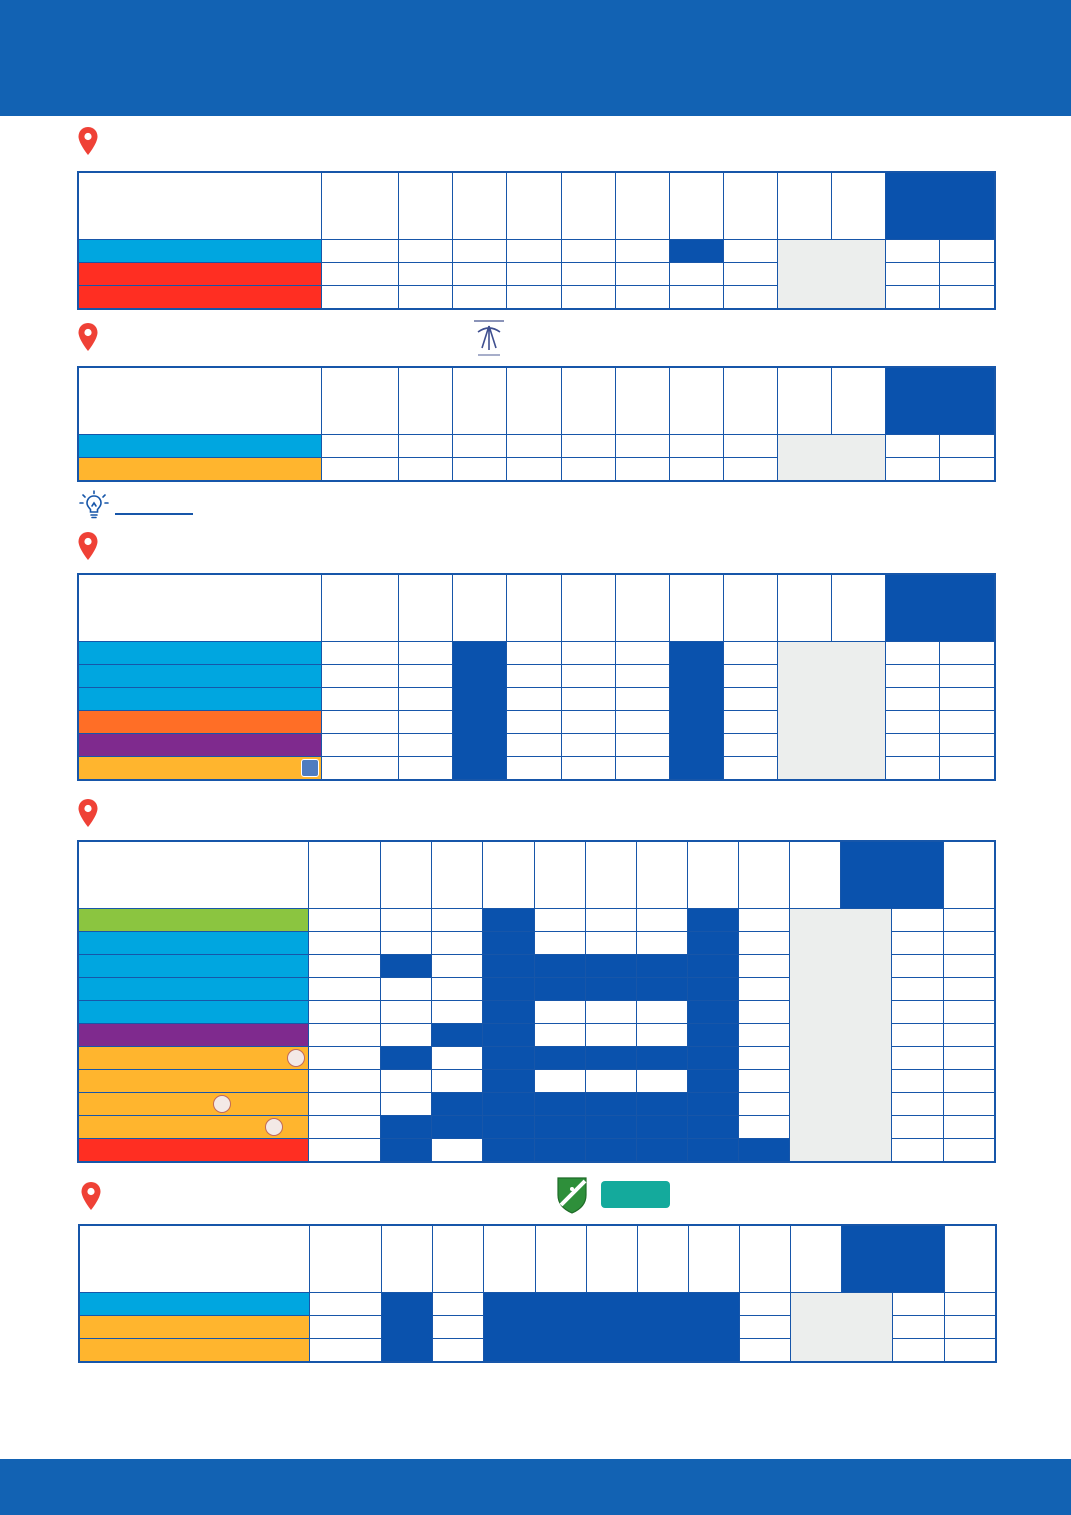  What do you see at coordinates (536, 874) in the screenshot?
I see `table-header-row` at bounding box center [536, 874].